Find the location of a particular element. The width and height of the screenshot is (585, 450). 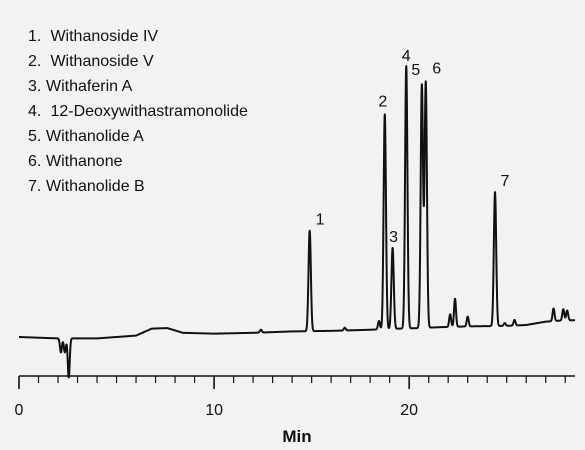

legend-item-label: Withanoside V is located at coordinates (102, 61).